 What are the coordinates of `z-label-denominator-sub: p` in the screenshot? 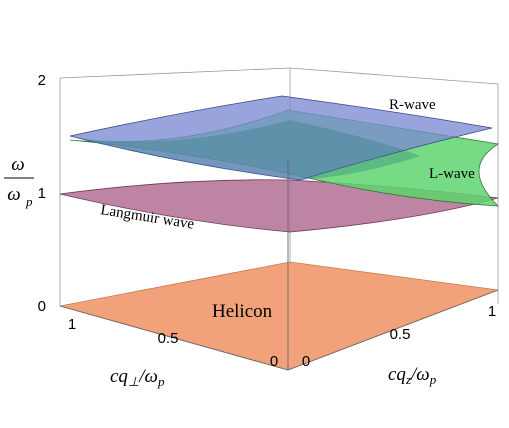 It's located at (29, 201).